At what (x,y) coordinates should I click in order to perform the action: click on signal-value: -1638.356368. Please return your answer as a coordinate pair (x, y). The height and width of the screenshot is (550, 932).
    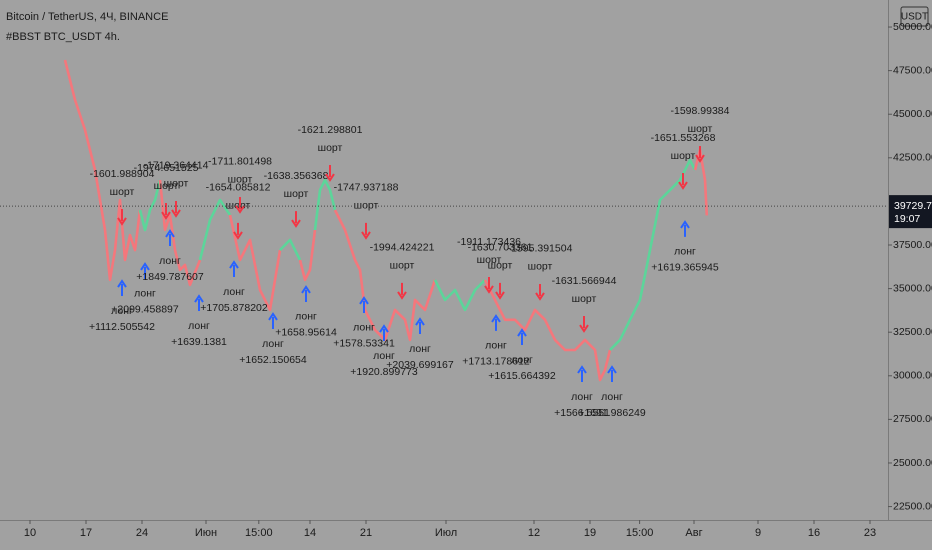
    Looking at the image, I should click on (296, 176).